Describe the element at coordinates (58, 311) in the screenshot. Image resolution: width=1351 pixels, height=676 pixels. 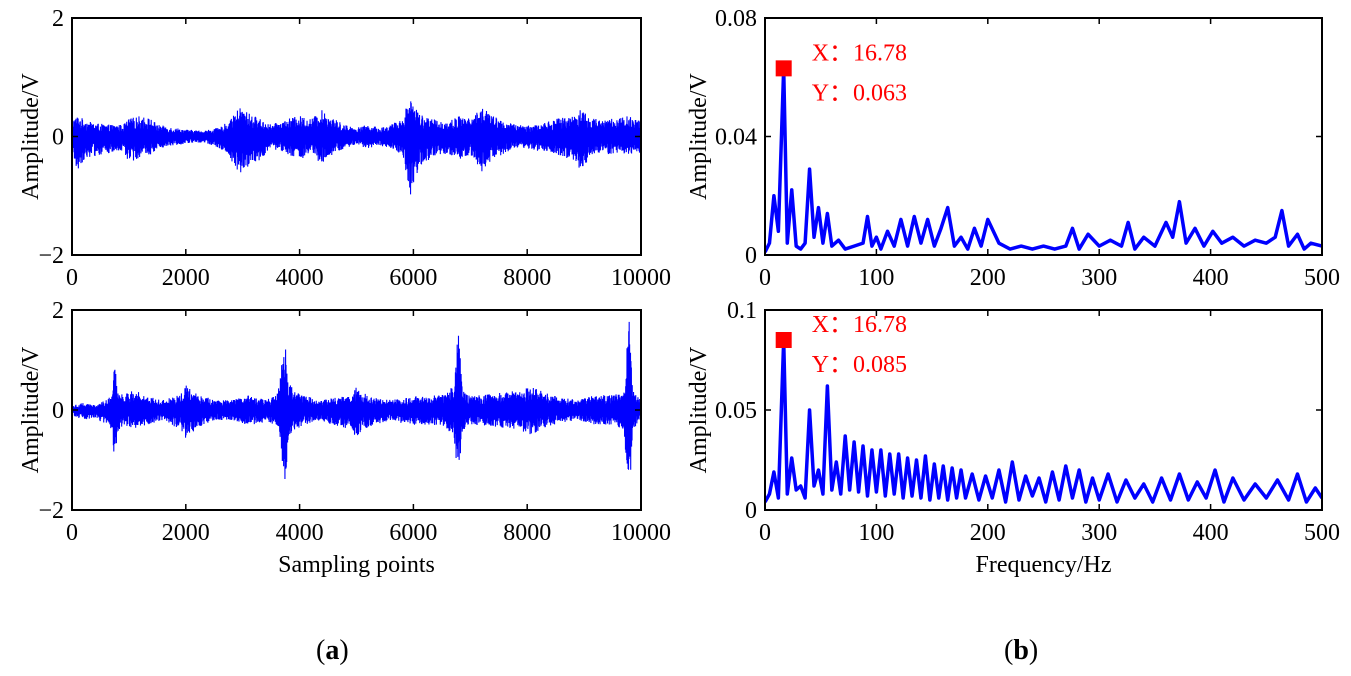
I see `time-bottom-ytick-label: 2` at that location.